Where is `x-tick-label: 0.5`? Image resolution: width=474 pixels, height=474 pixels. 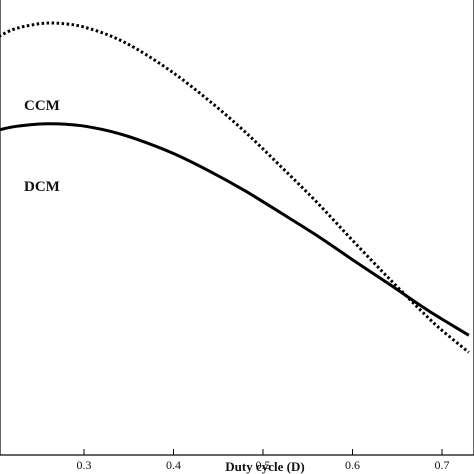 x-tick-label: 0.5 is located at coordinates (263, 465).